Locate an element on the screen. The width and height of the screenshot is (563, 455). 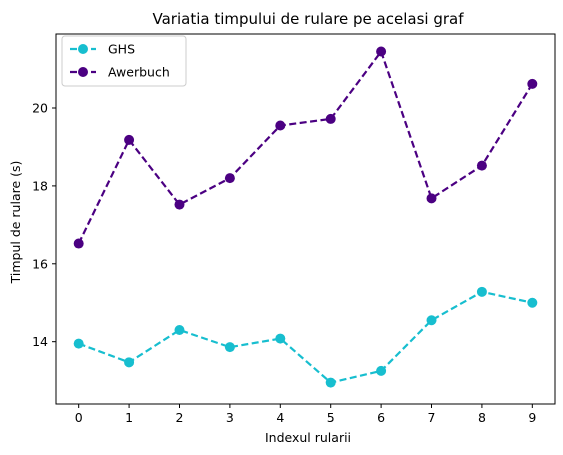
x-axis-label: Indexul rularii is located at coordinates (308, 437).